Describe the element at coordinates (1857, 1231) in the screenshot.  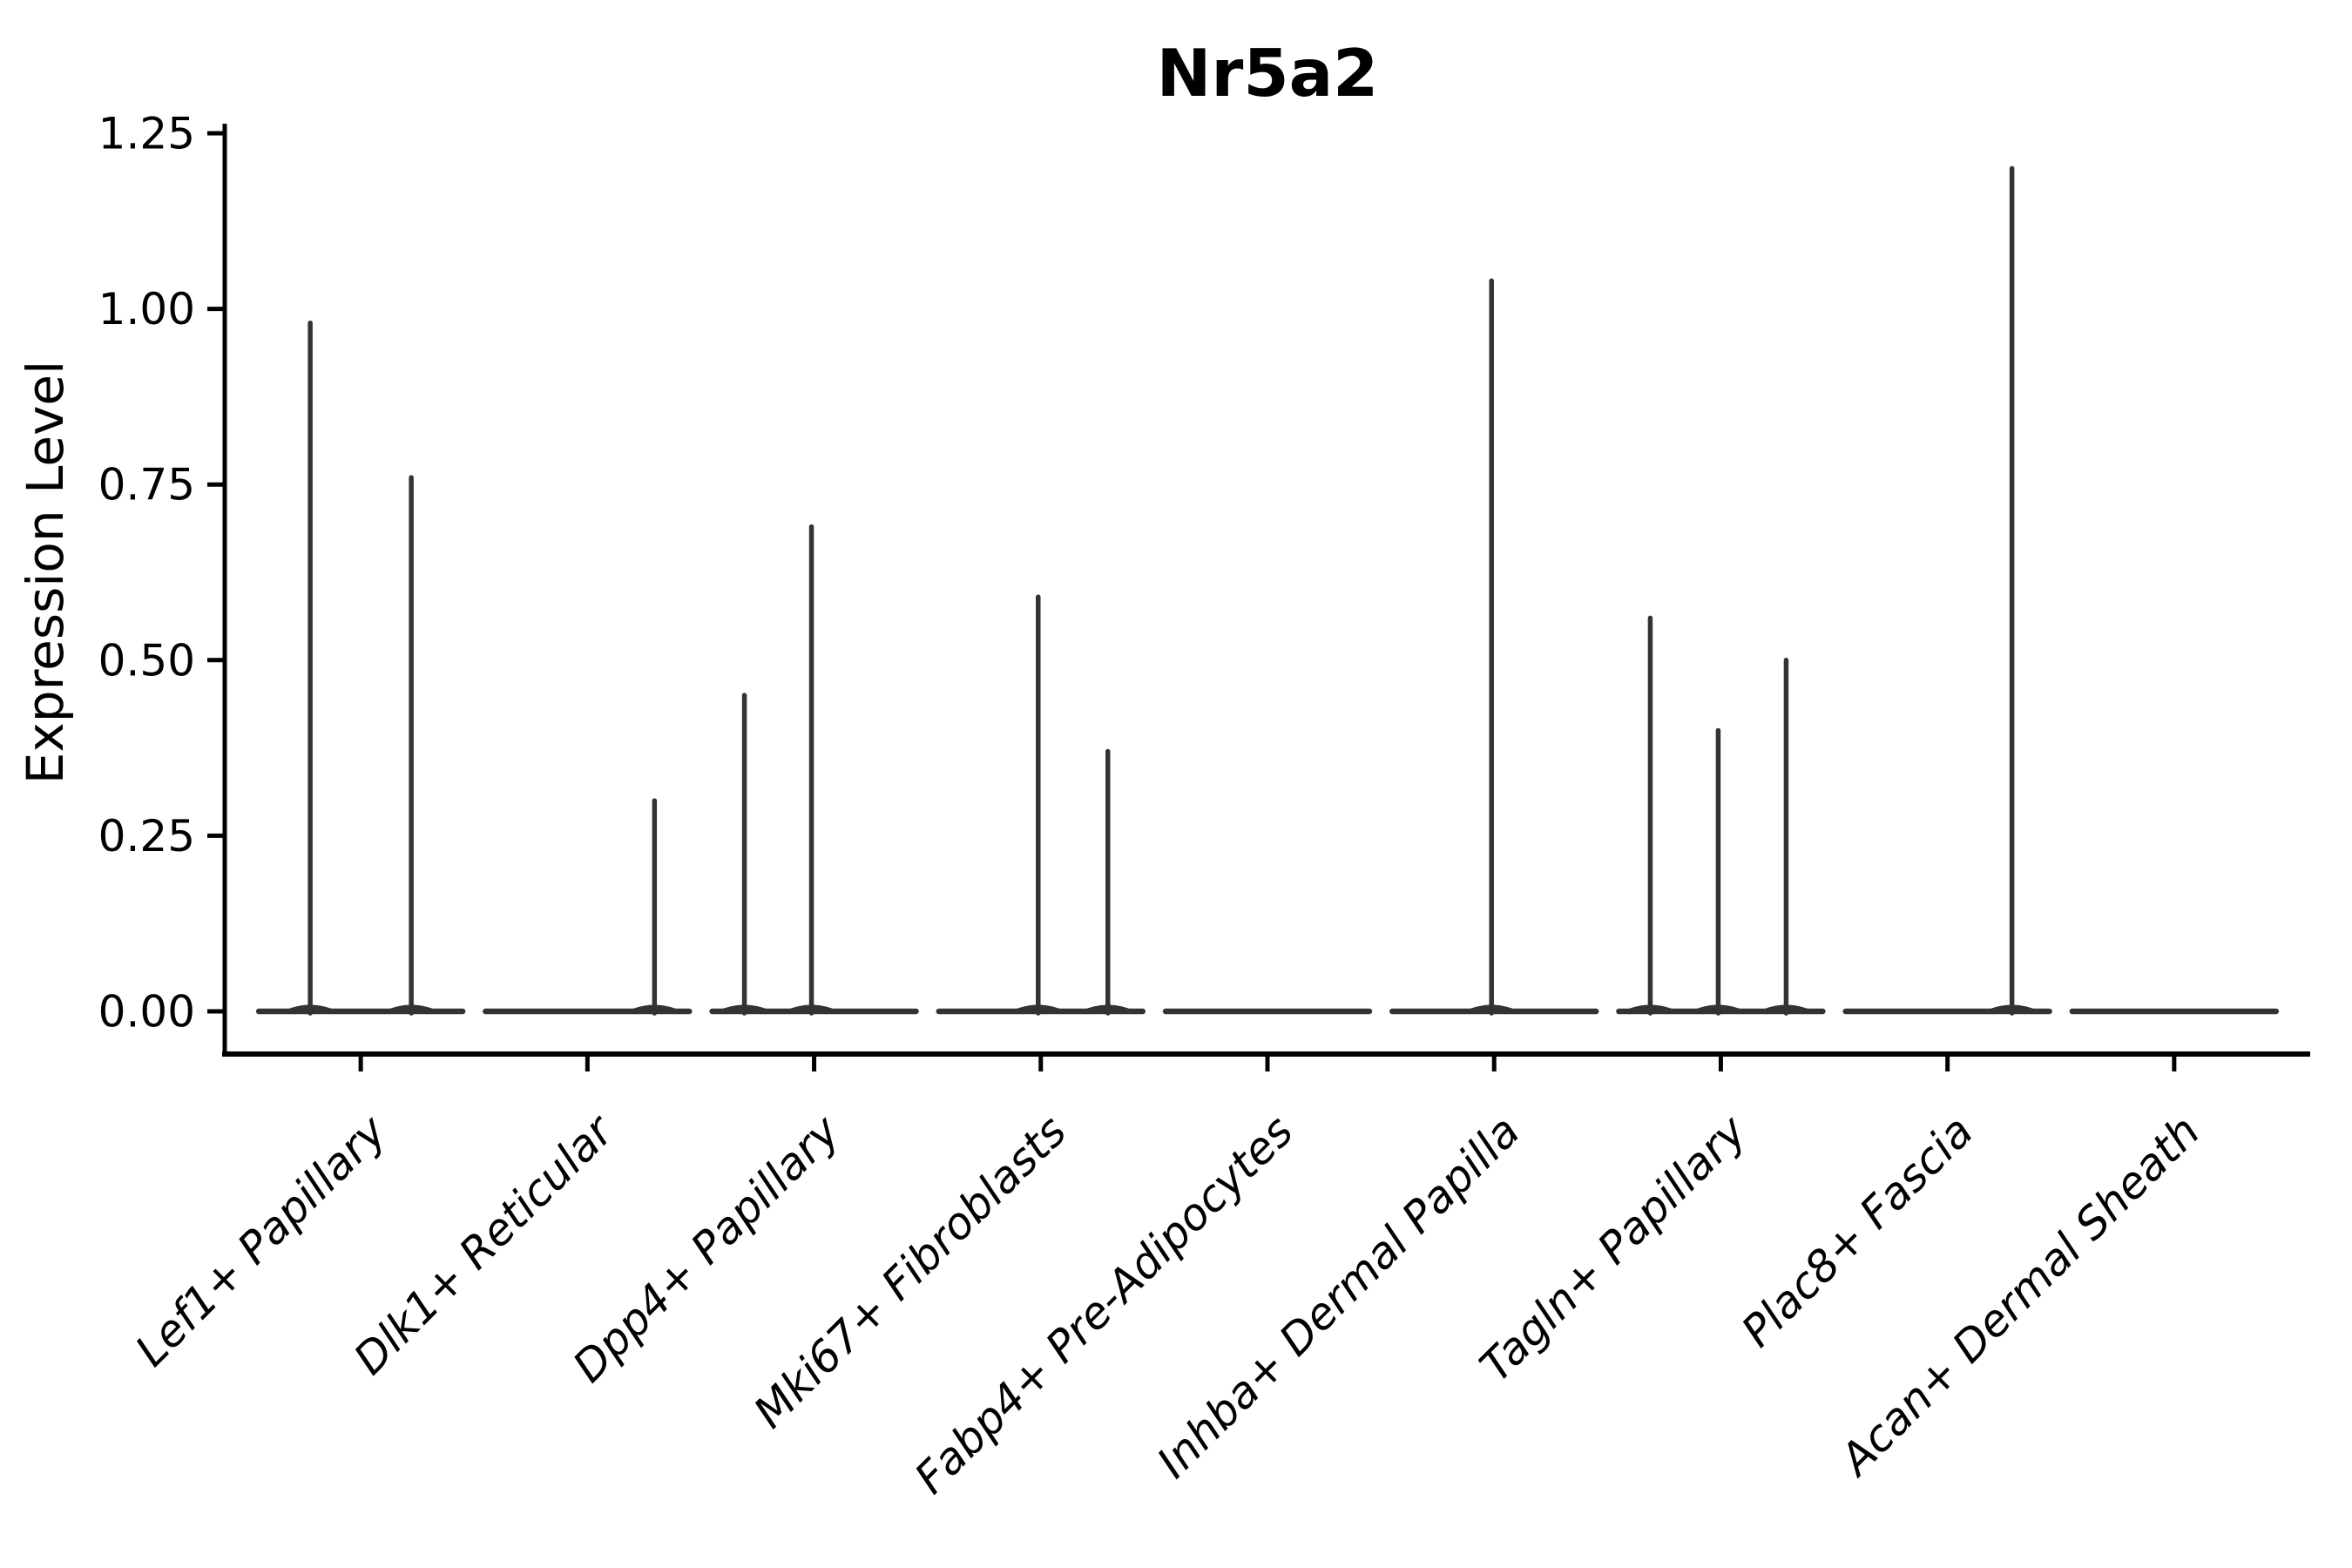
I see `x-tick-label: Plac8+ Fascia` at that location.